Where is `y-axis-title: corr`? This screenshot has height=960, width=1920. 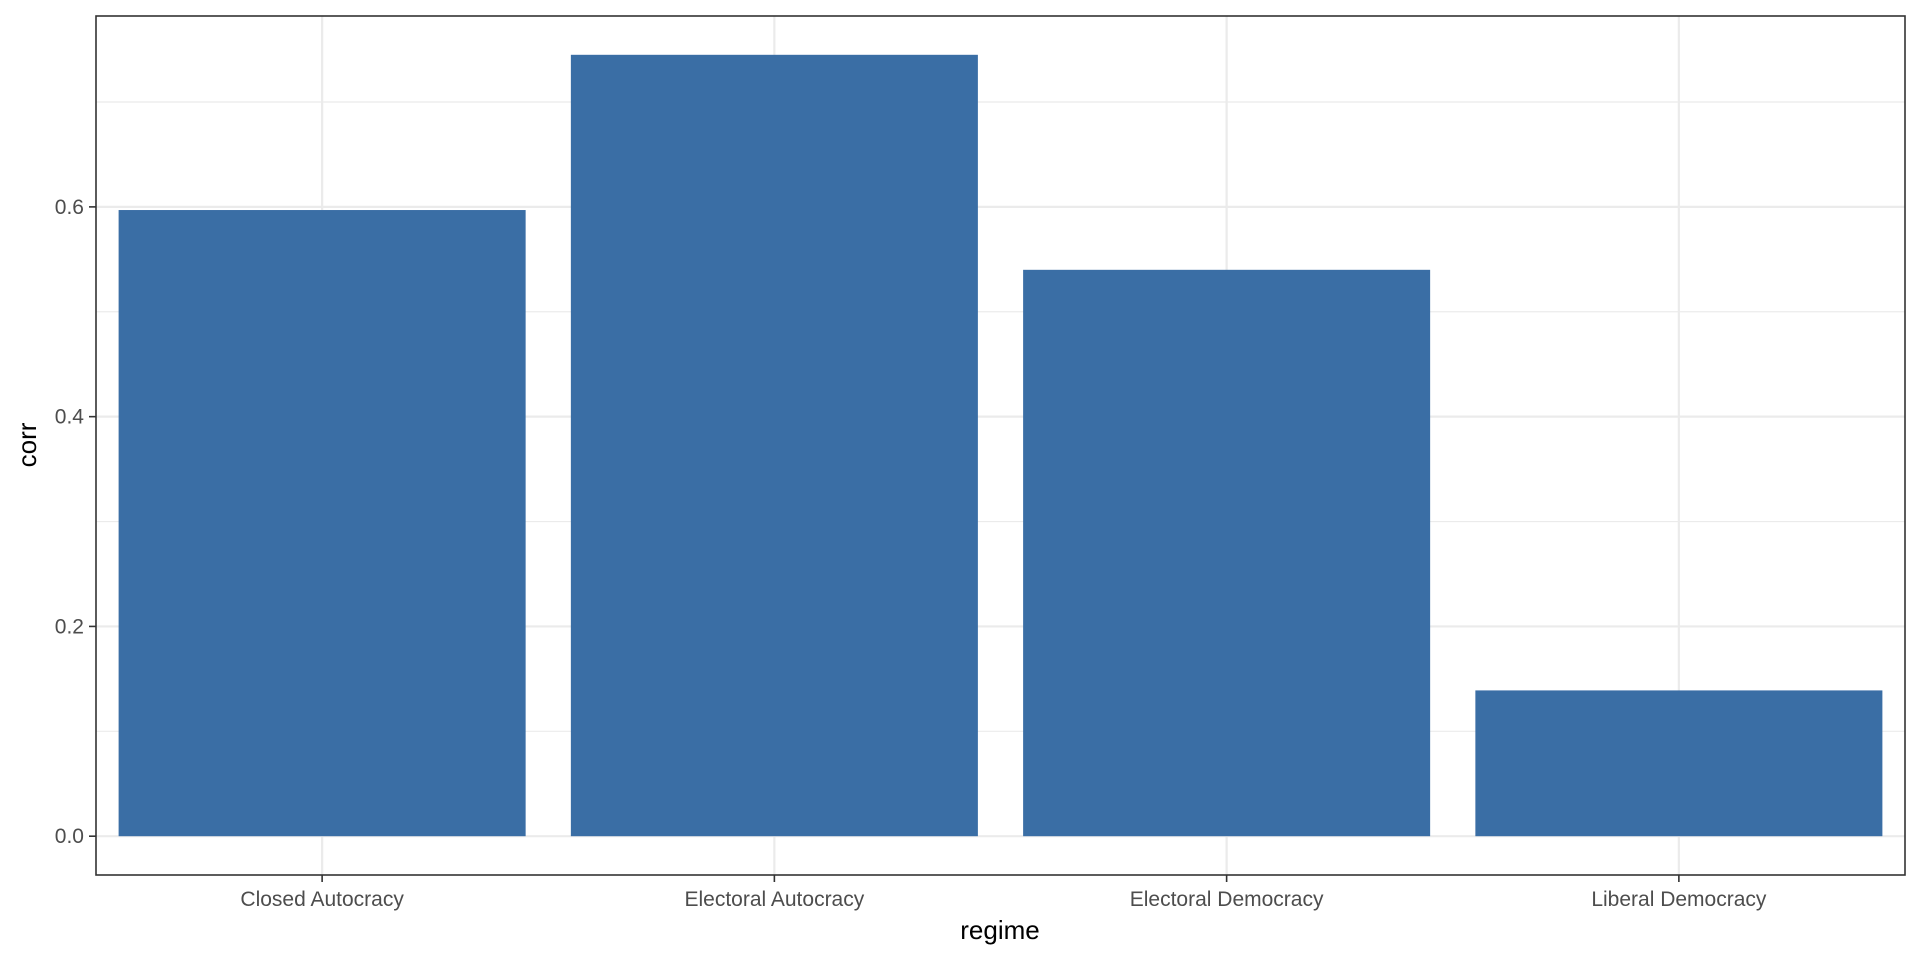
y-axis-title: corr is located at coordinates (27, 444).